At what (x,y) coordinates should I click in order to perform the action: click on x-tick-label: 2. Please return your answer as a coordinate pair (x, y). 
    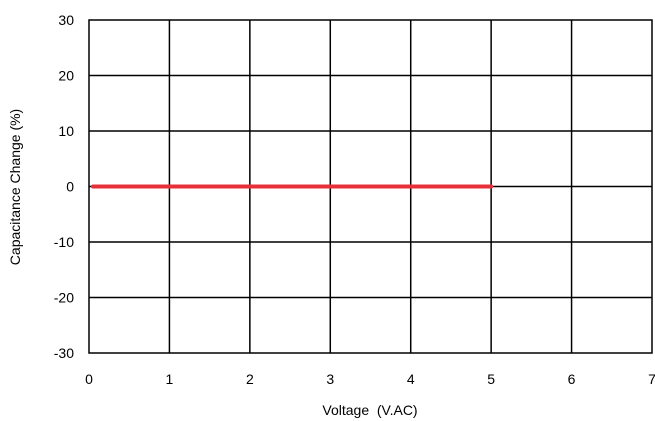
    Looking at the image, I should click on (250, 379).